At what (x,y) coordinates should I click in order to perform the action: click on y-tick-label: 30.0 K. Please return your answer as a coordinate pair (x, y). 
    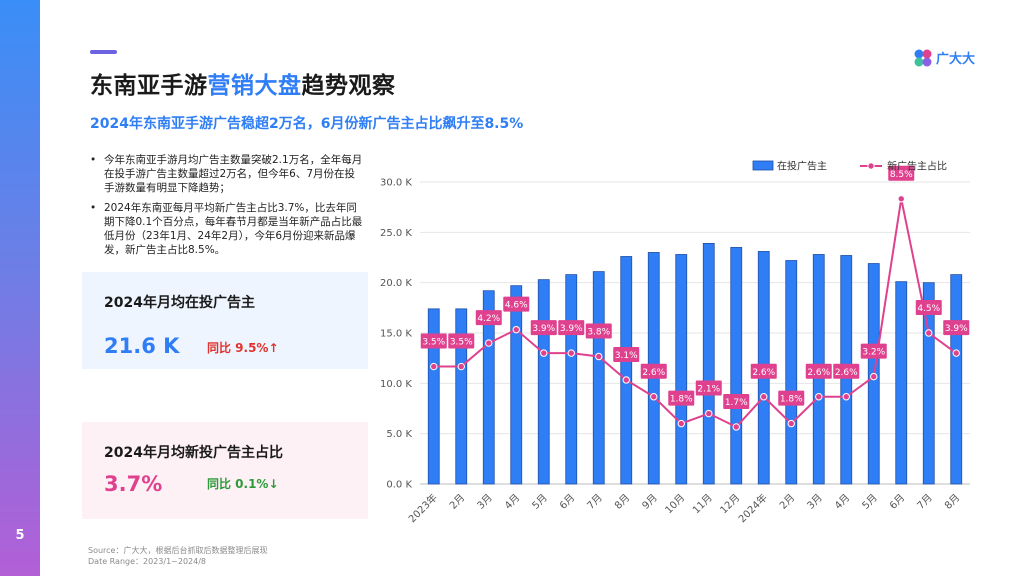
    Looking at the image, I should click on (396, 183).